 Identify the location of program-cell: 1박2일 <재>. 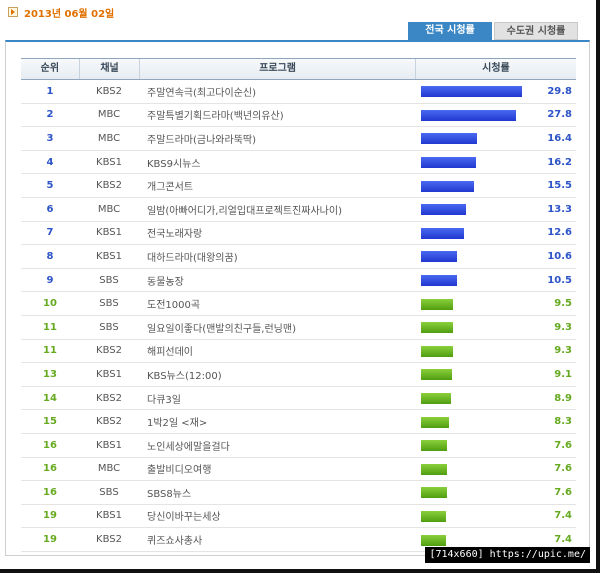
(177, 424).